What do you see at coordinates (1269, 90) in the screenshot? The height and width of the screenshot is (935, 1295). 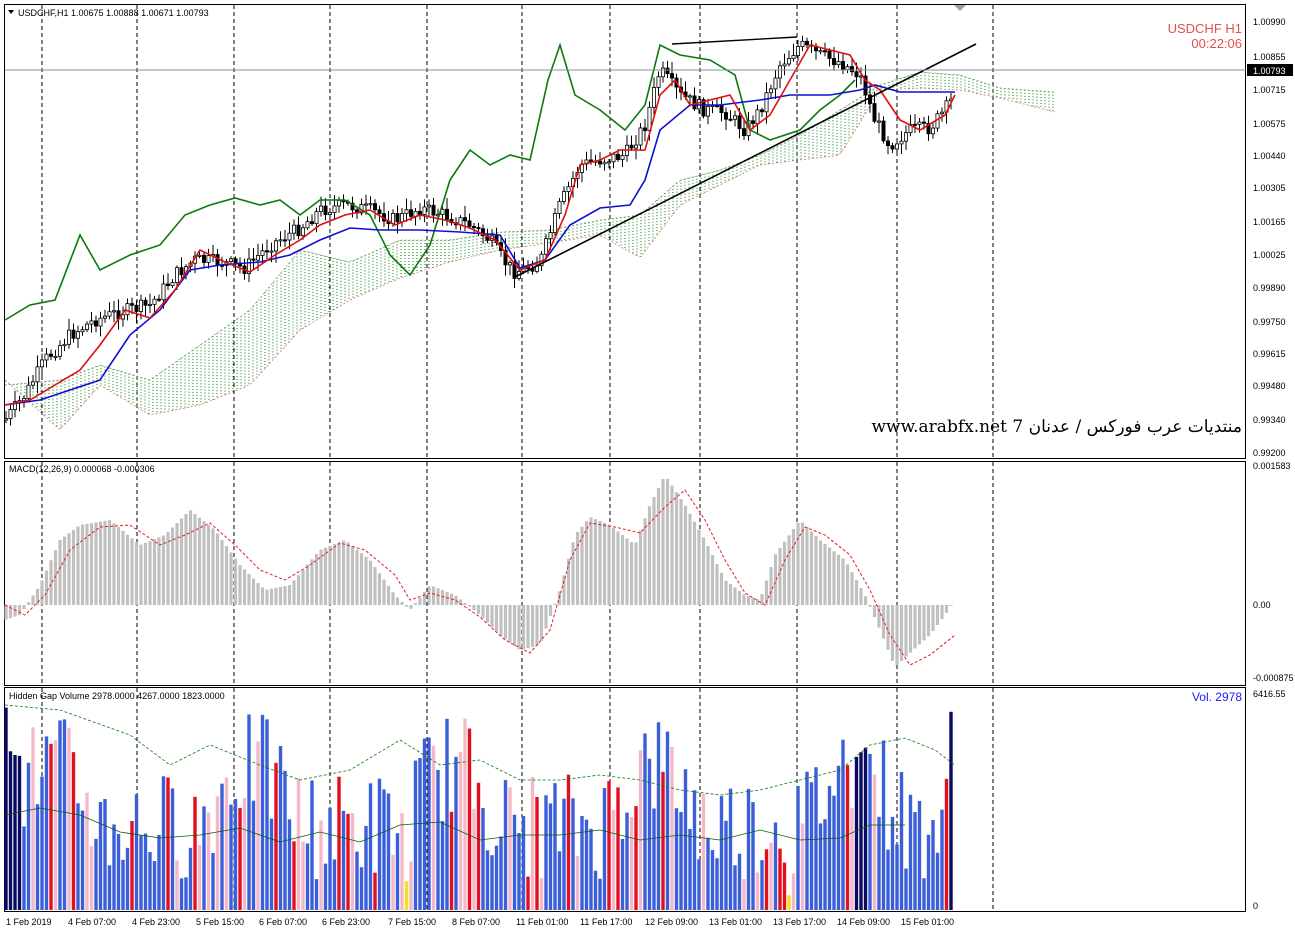 I see `price-tick: 1.00715` at bounding box center [1269, 90].